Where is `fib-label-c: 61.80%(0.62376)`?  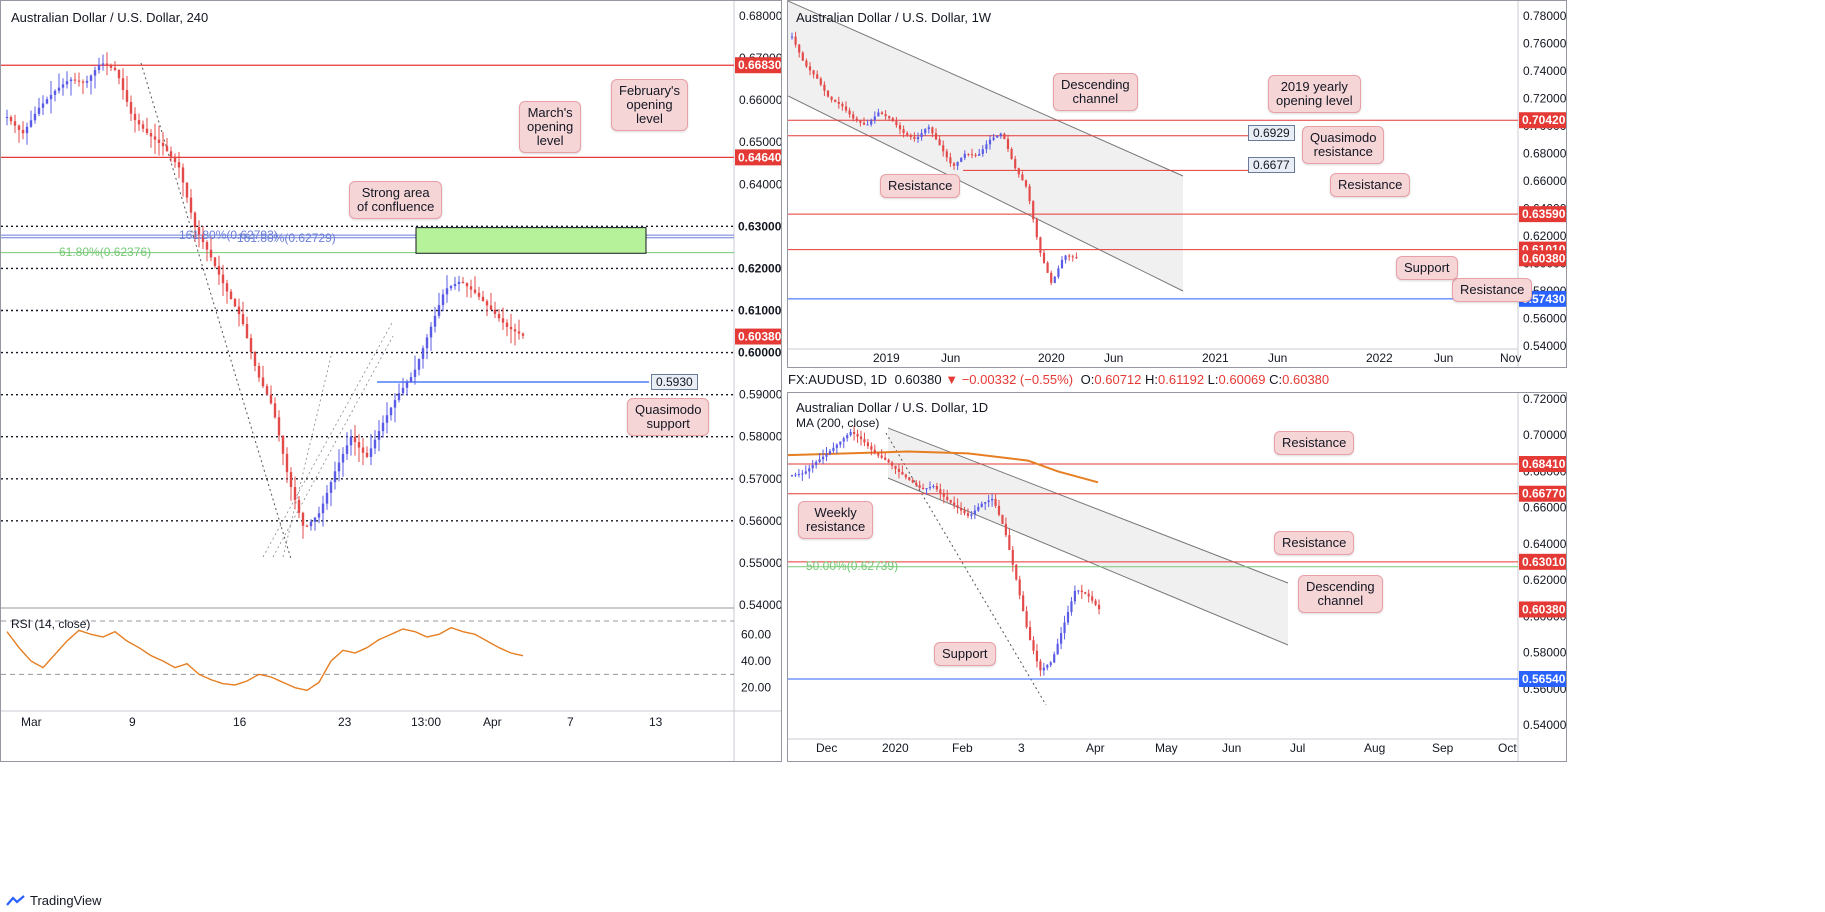
fib-label-c: 61.80%(0.62376) is located at coordinates (105, 252).